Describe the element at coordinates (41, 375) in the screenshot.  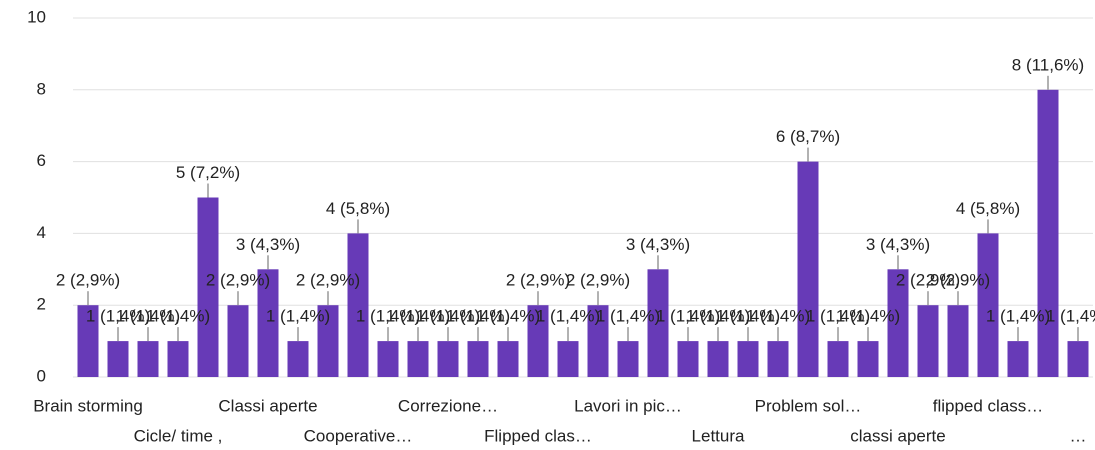
I see `y-tick-label: 0` at that location.